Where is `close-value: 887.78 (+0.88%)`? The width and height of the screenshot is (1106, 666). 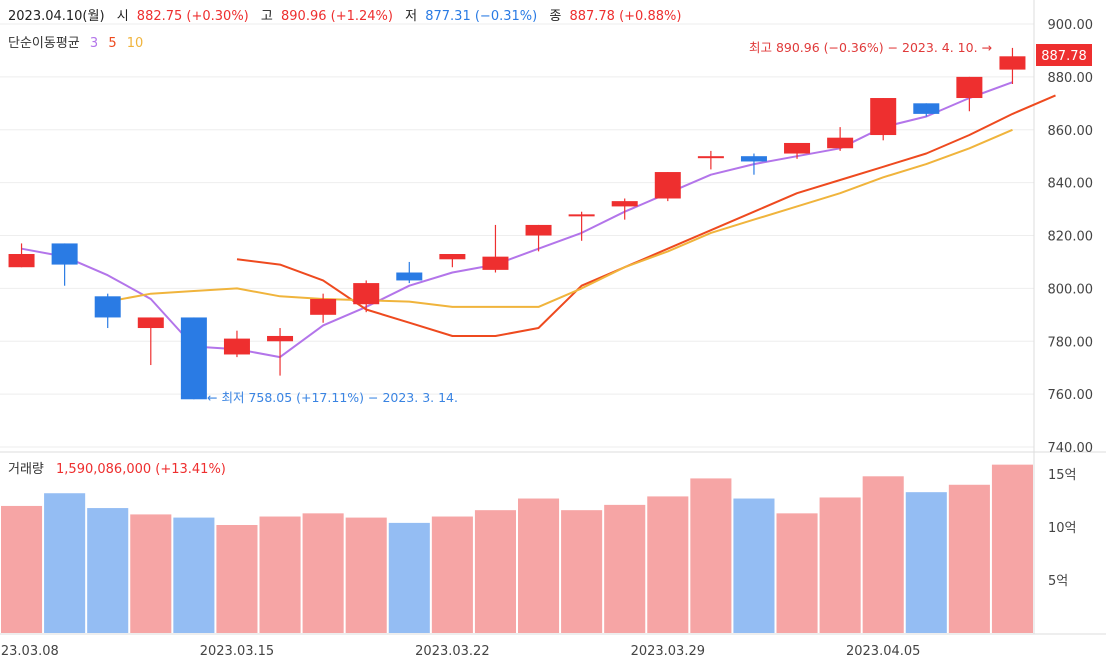
close-value: 887.78 (+0.88%) is located at coordinates (625, 16).